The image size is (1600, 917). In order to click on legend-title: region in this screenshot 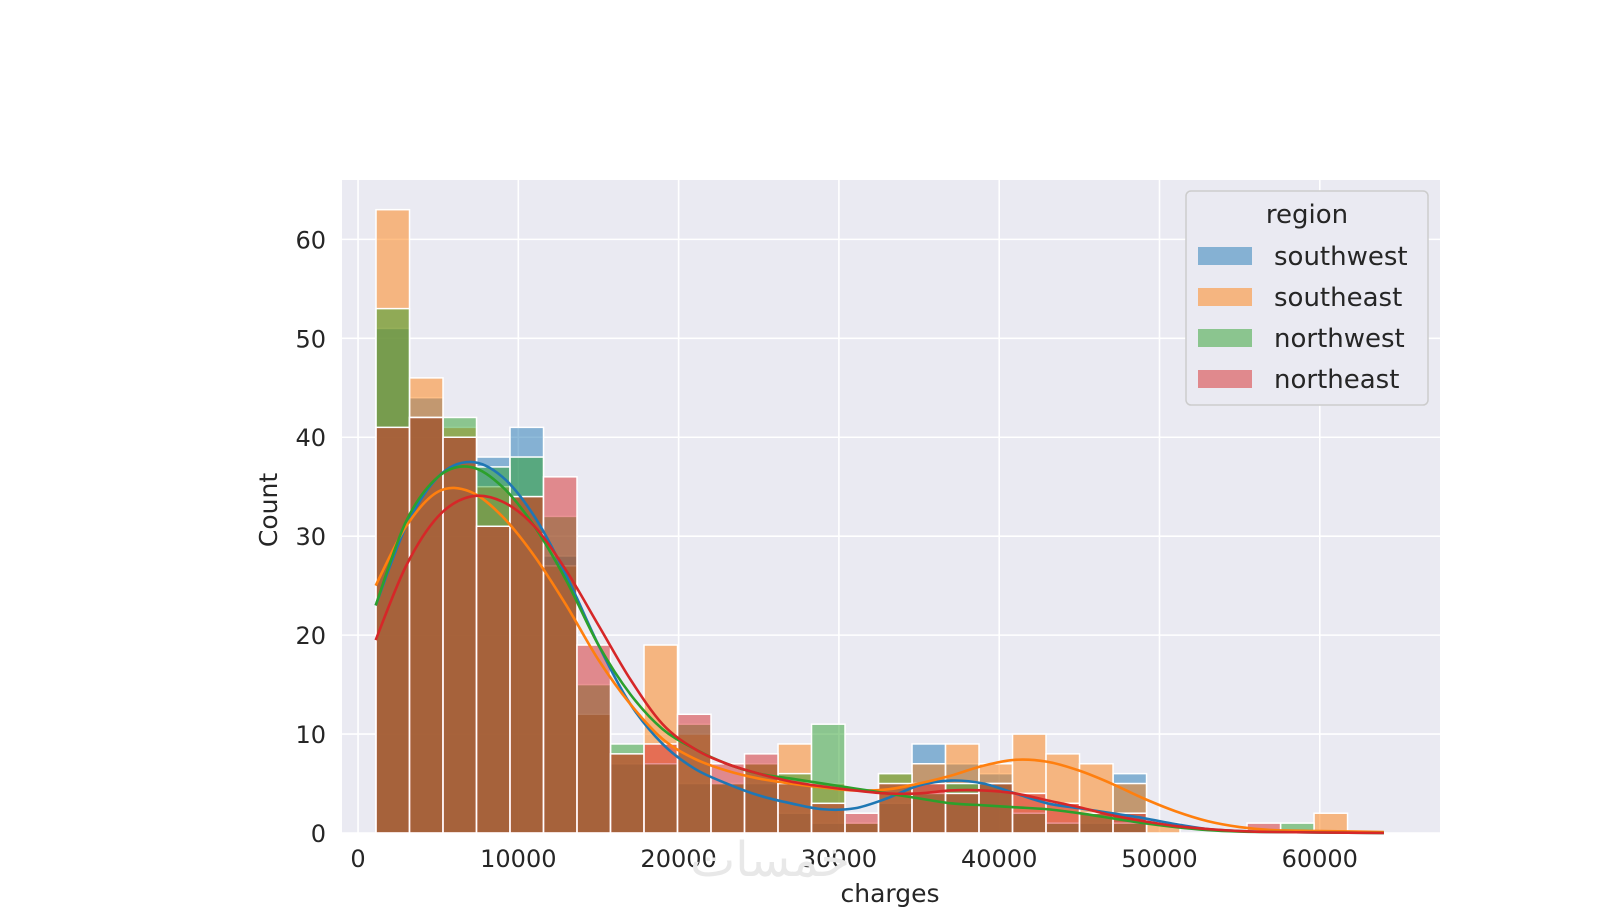, I will do `click(1307, 215)`.